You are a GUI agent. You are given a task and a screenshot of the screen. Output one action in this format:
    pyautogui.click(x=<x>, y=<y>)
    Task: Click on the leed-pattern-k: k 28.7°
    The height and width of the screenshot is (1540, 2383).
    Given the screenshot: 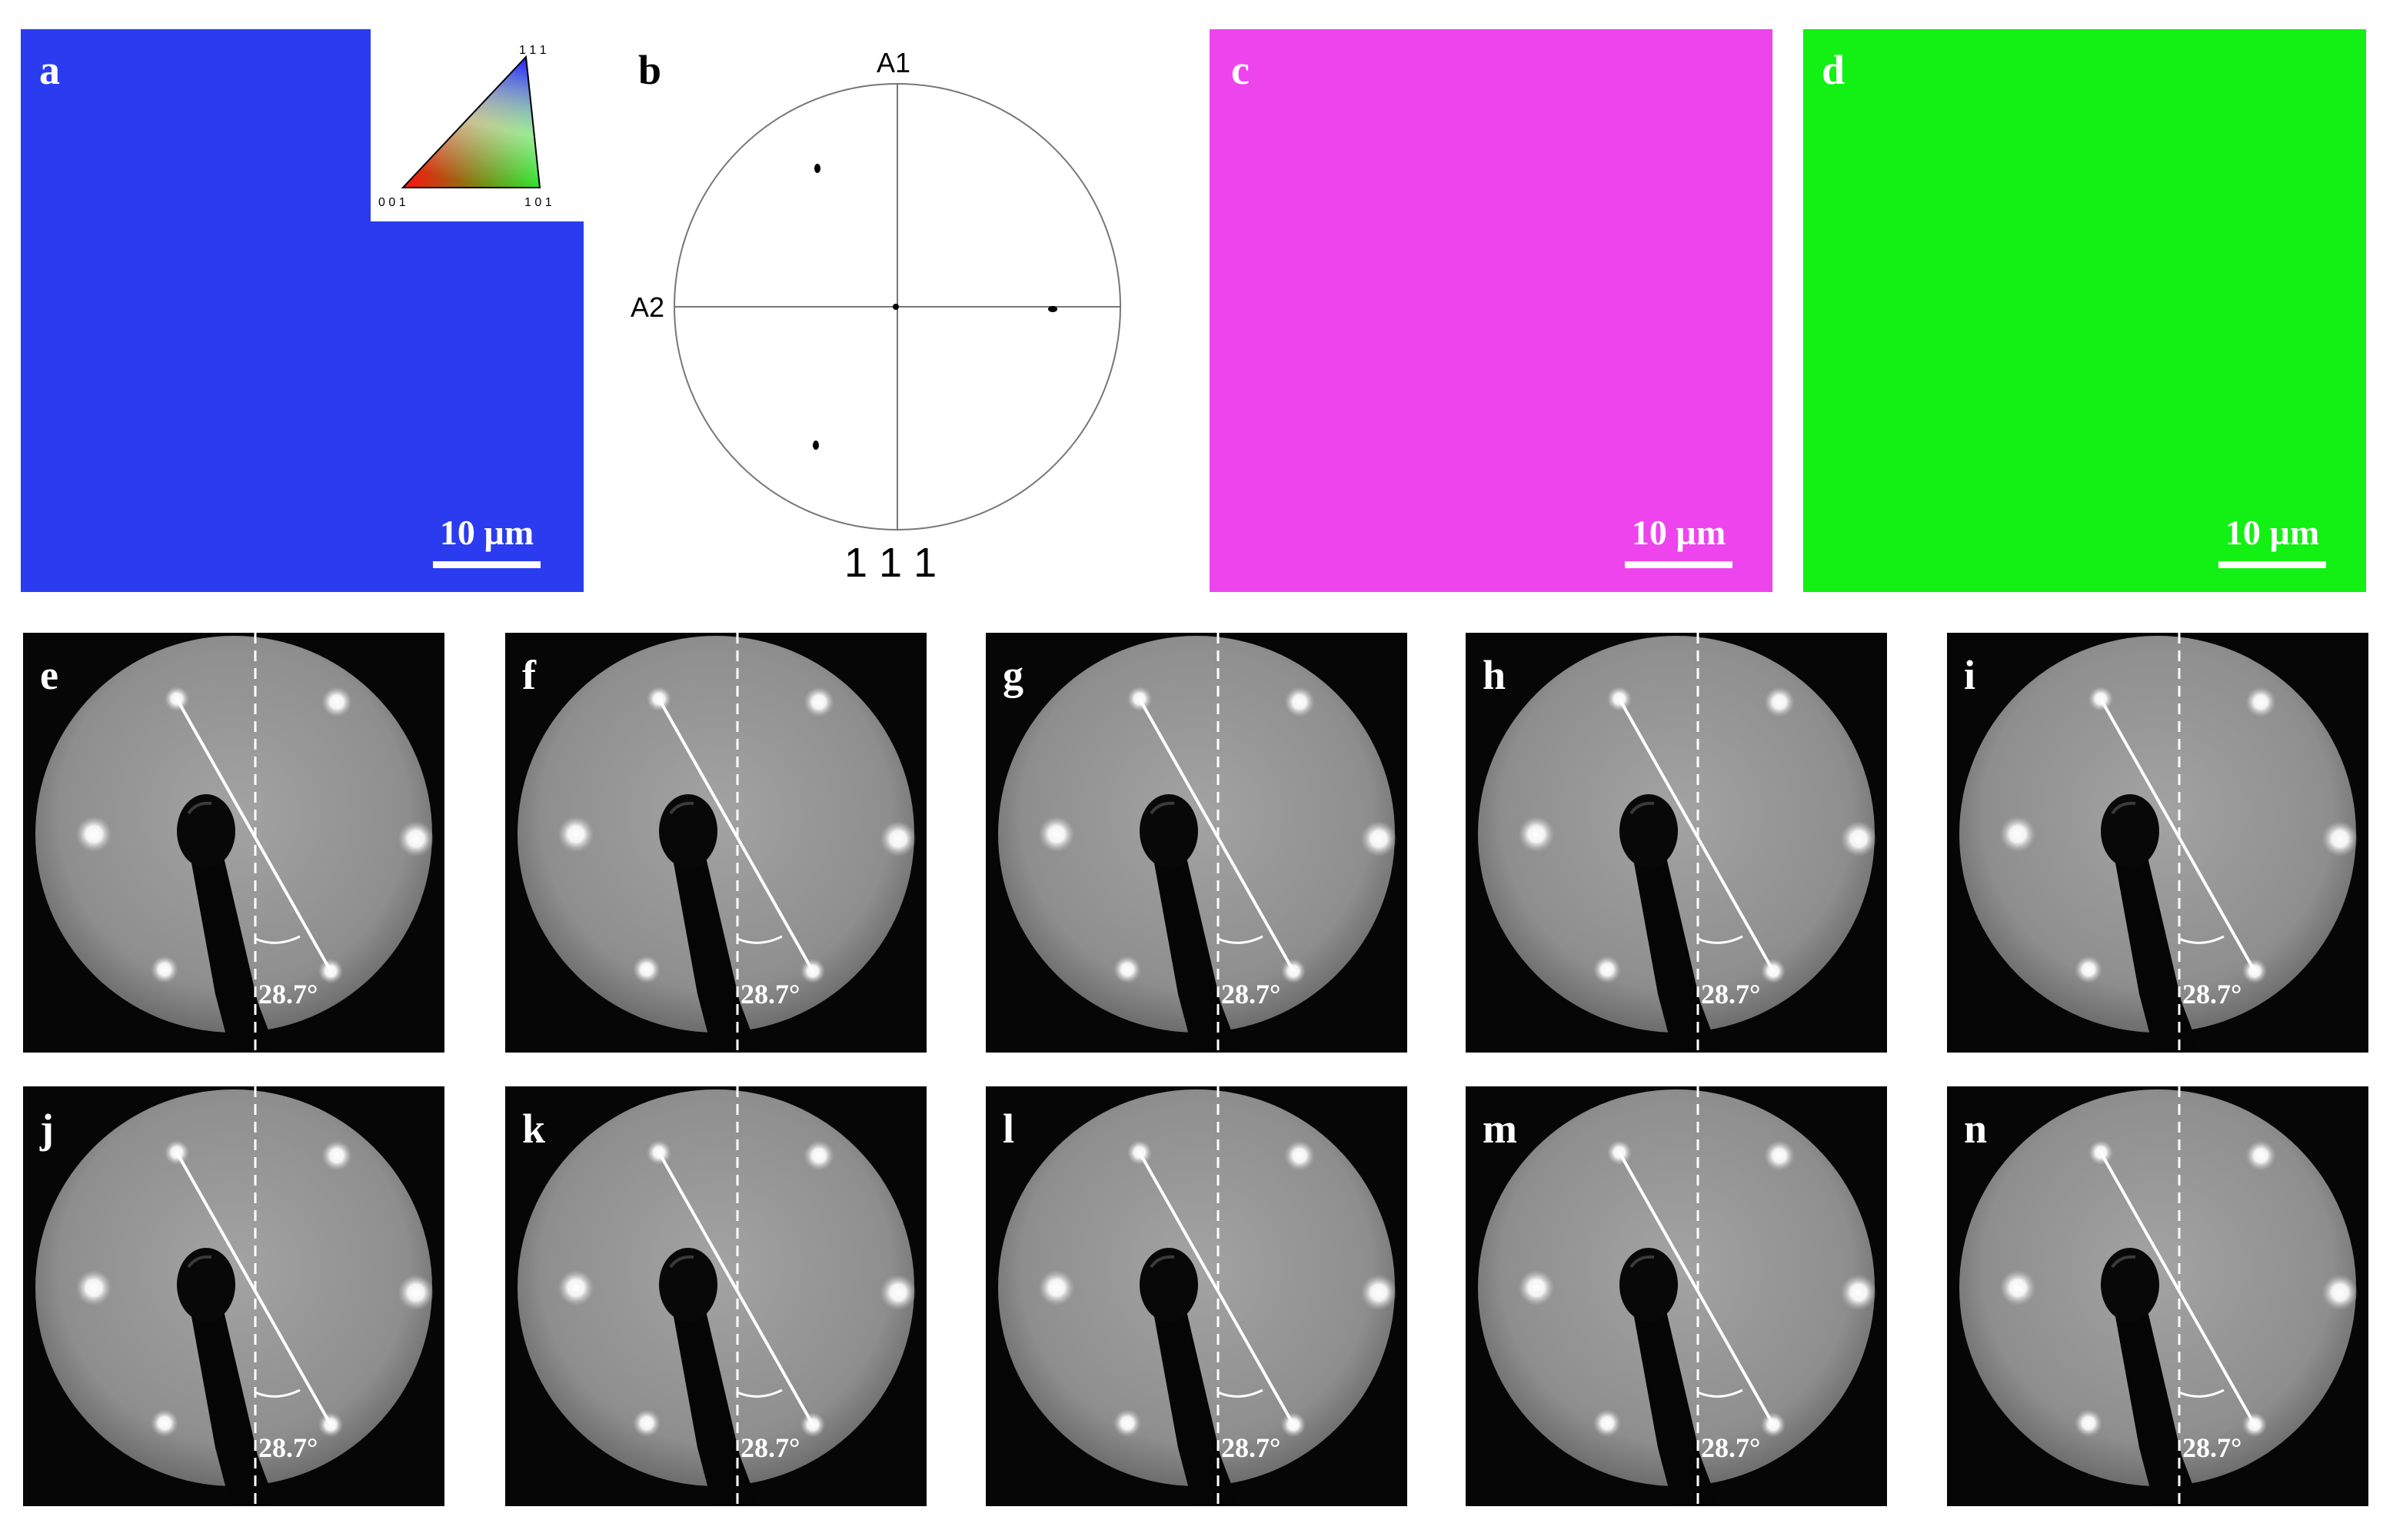 What is the action you would take?
    pyautogui.click(x=716, y=1296)
    